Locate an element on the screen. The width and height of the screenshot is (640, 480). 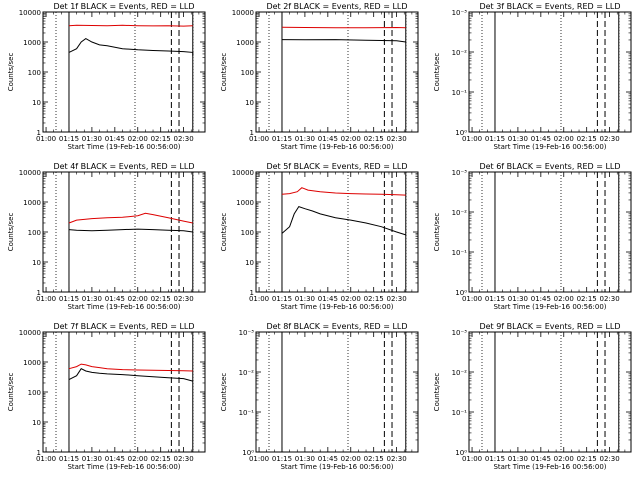
series-lld-line is located at coordinates (130, 218).